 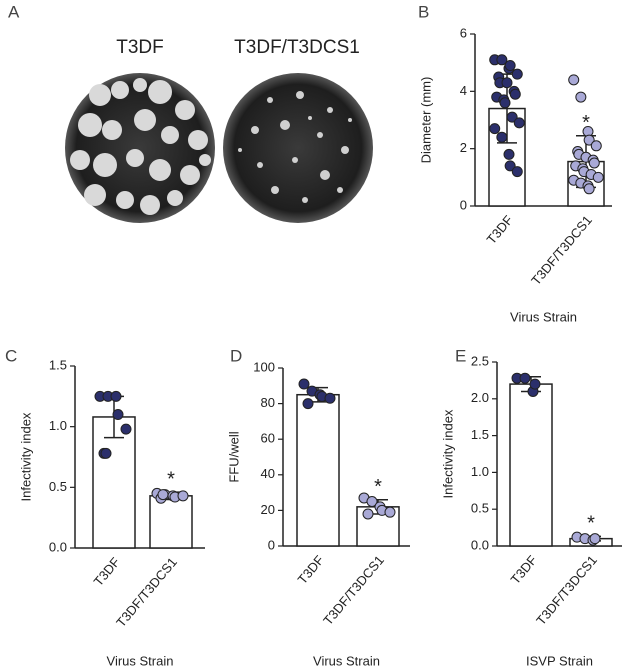 I want to click on y-tick-label: 2.0, so click(x=480, y=397).